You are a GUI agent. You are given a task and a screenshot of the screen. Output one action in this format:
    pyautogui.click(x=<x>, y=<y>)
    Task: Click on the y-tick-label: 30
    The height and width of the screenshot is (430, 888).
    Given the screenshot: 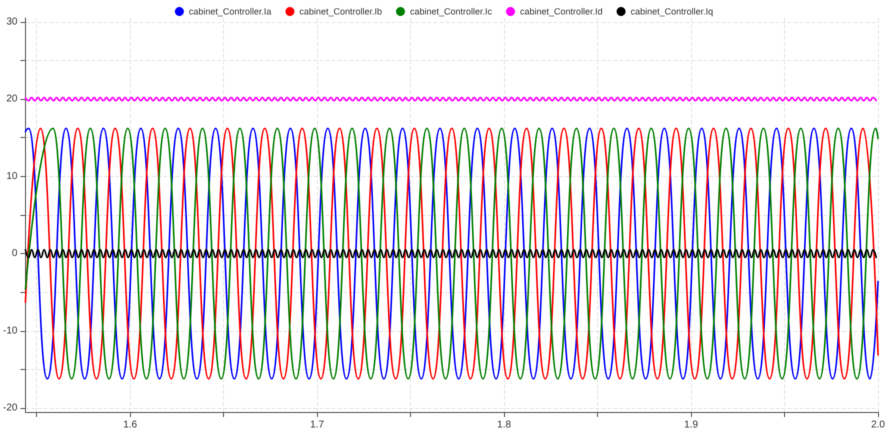 What is the action you would take?
    pyautogui.click(x=12, y=22)
    